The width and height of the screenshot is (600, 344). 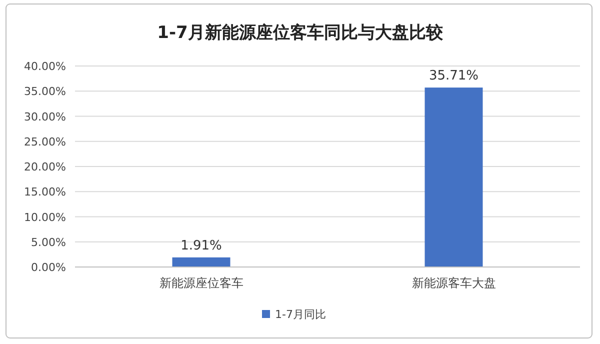 What do you see at coordinates (300, 314) in the screenshot?
I see `legend-label: 1-7月同比` at bounding box center [300, 314].